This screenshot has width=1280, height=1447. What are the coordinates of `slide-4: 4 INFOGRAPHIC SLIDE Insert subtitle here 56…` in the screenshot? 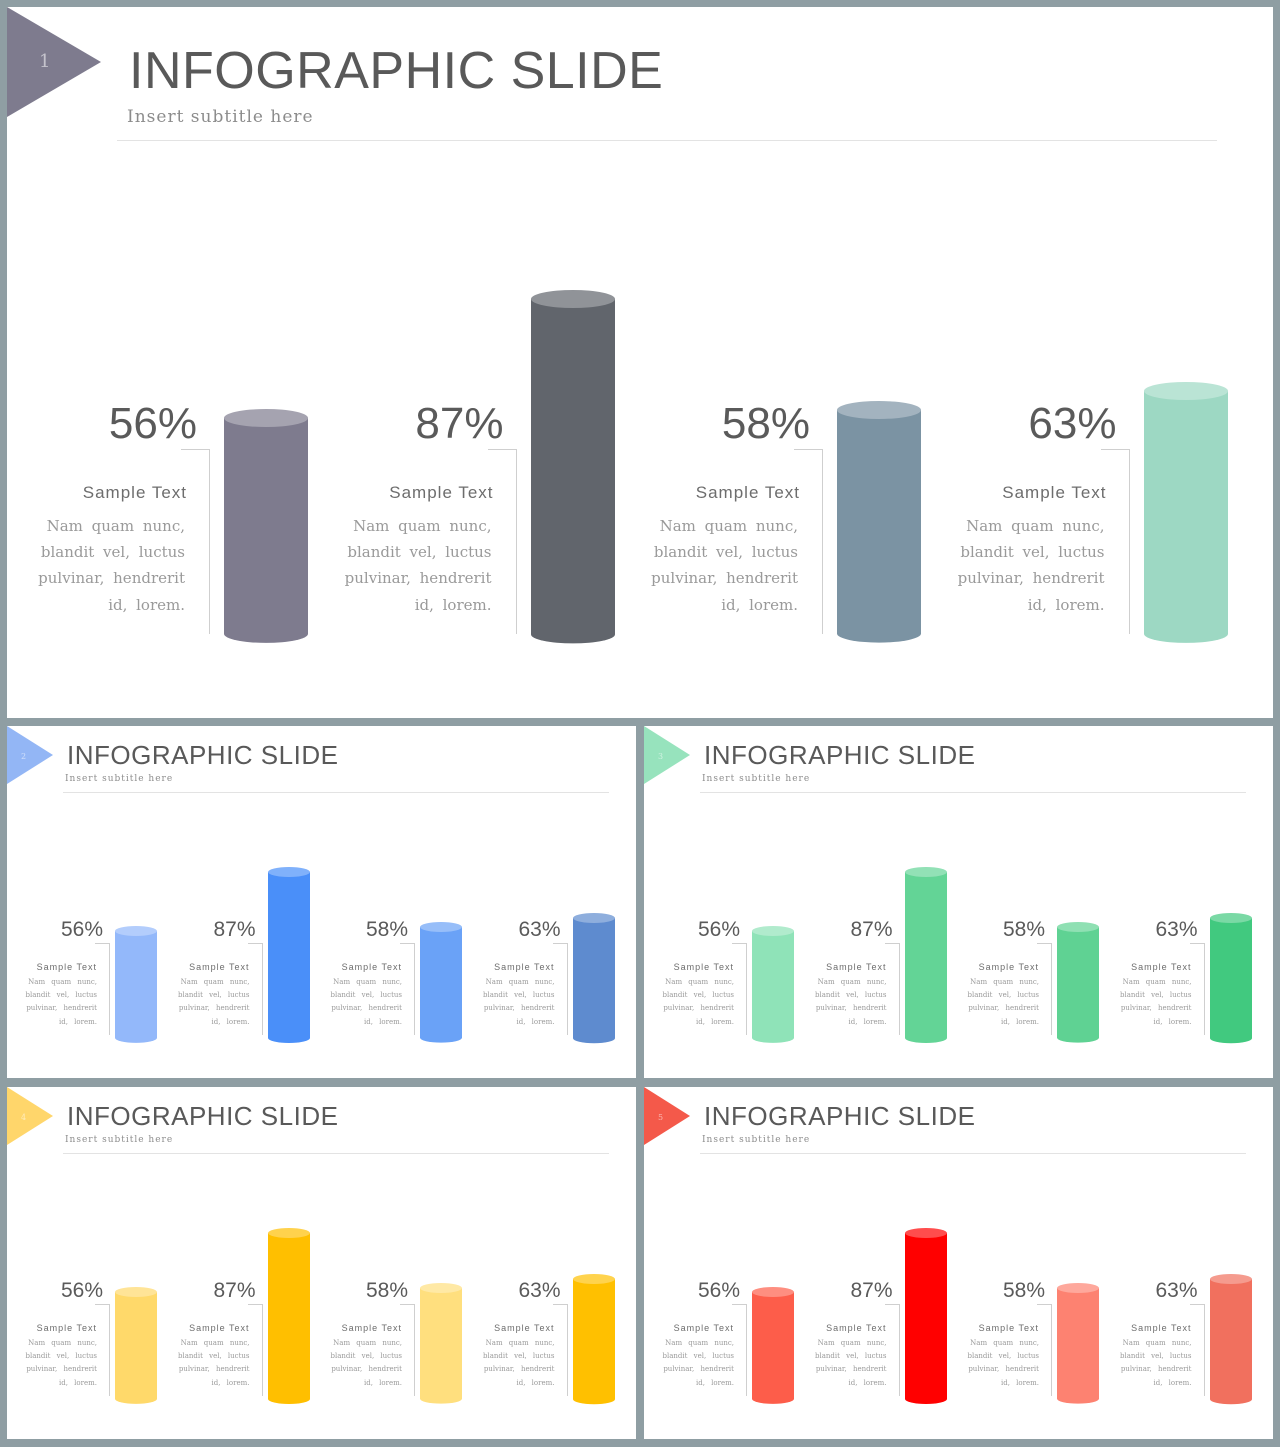 It's located at (321, 1263).